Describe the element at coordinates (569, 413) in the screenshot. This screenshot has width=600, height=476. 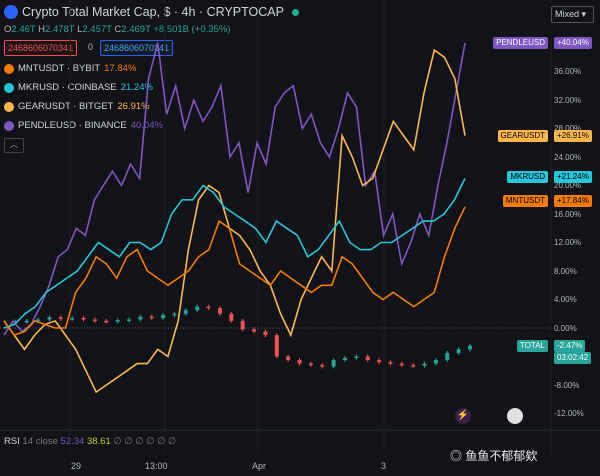
I see `price-tick: -12.00%` at that location.